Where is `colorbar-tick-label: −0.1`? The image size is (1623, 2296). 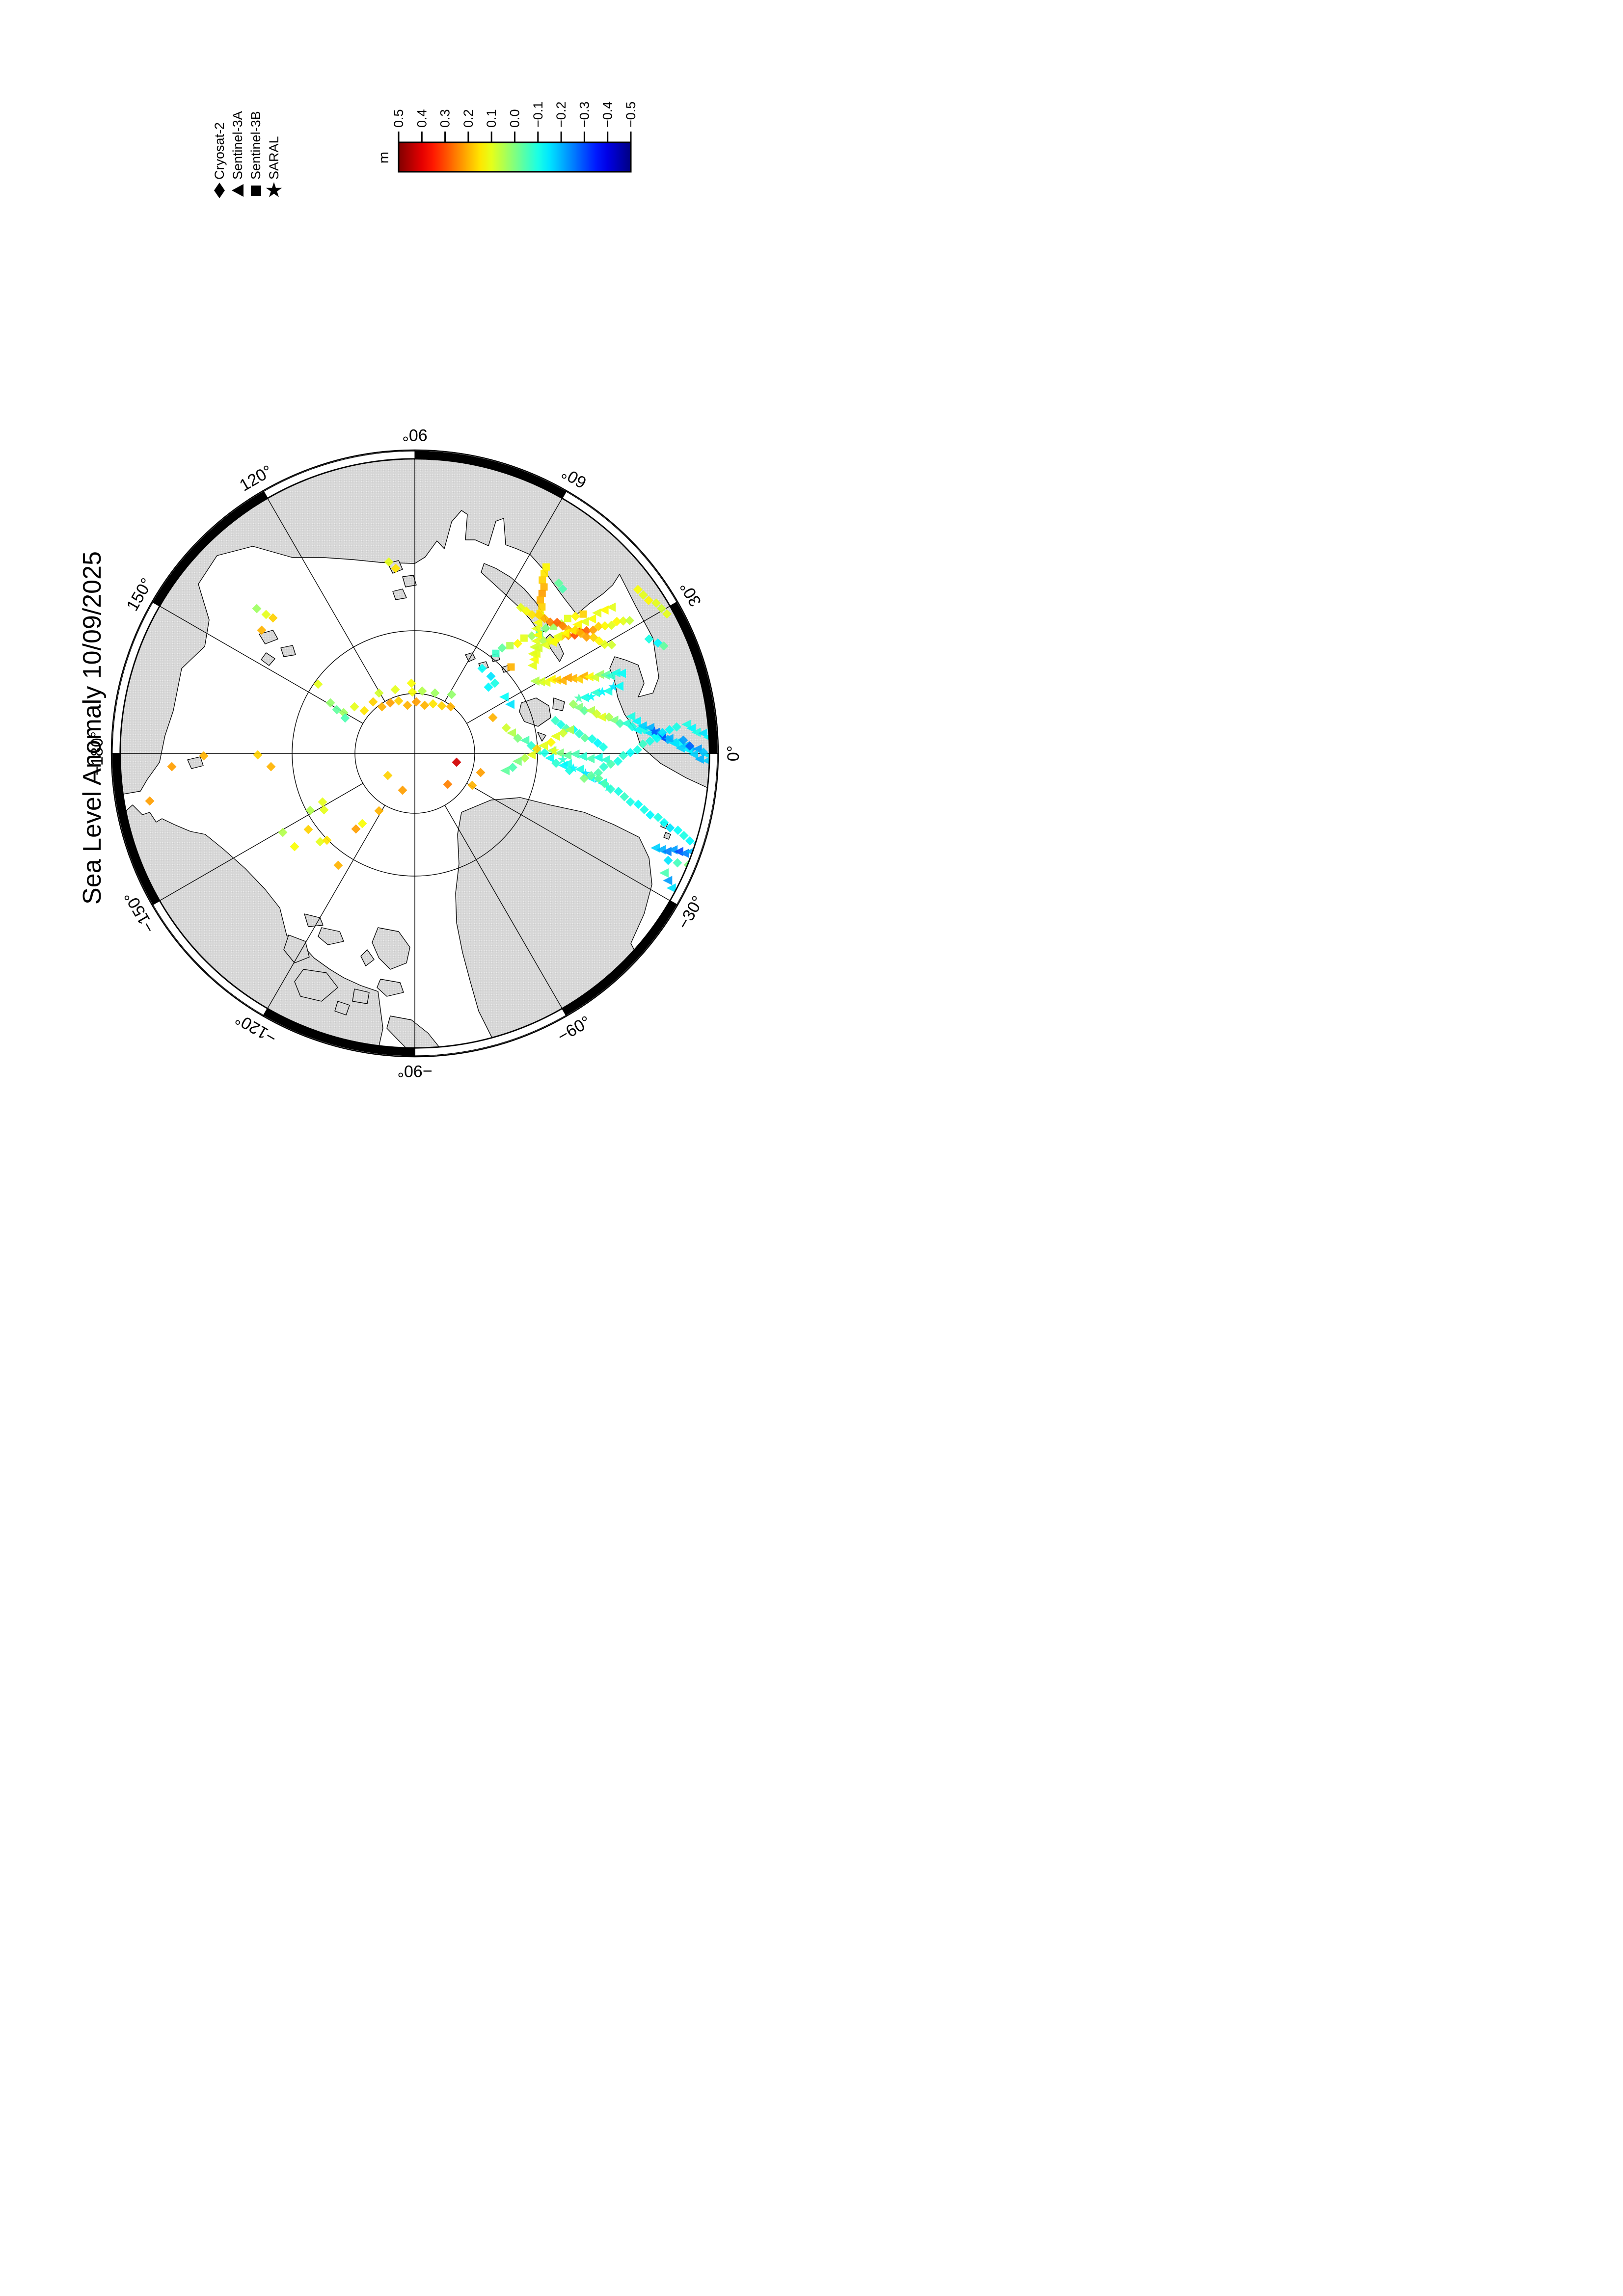
colorbar-tick-label: −0.1 is located at coordinates (538, 115).